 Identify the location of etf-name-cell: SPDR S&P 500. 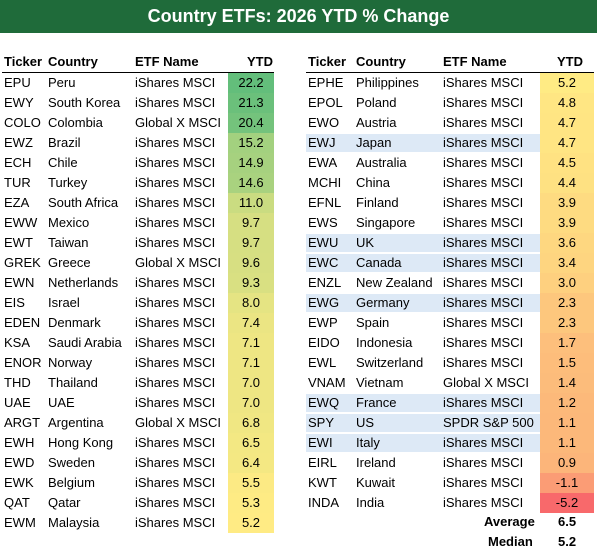
(488, 422).